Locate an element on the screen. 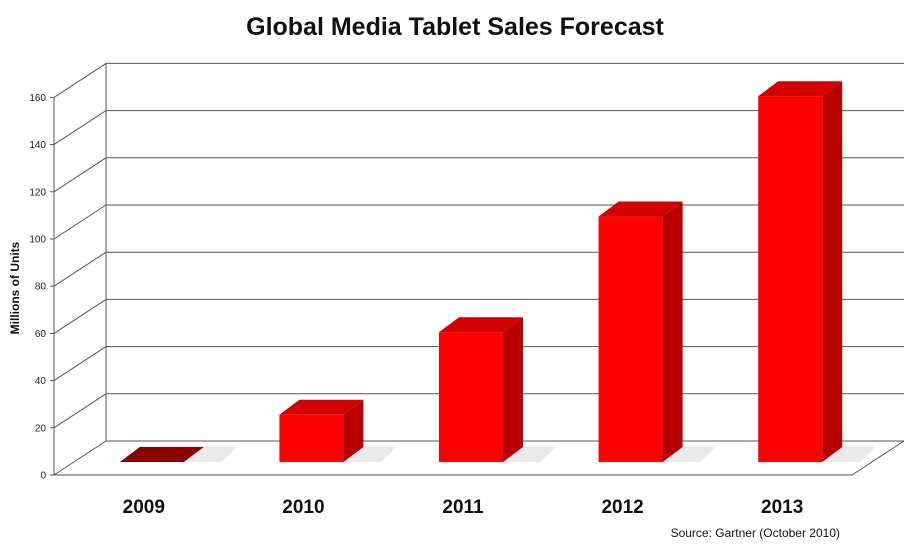 This screenshot has height=547, width=918. y-tick-labels: 0 20 40 60 80 100 120 140 160 is located at coordinates (41, 287).